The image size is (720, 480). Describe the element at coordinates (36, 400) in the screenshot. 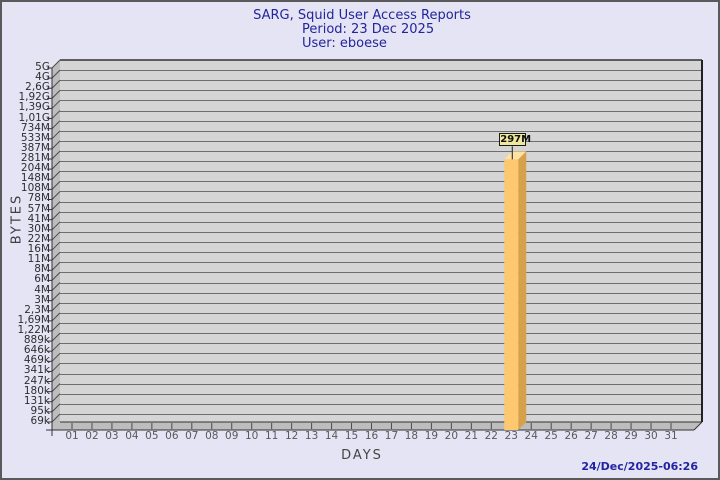

I see `y-axis-tick-label: 131k` at that location.